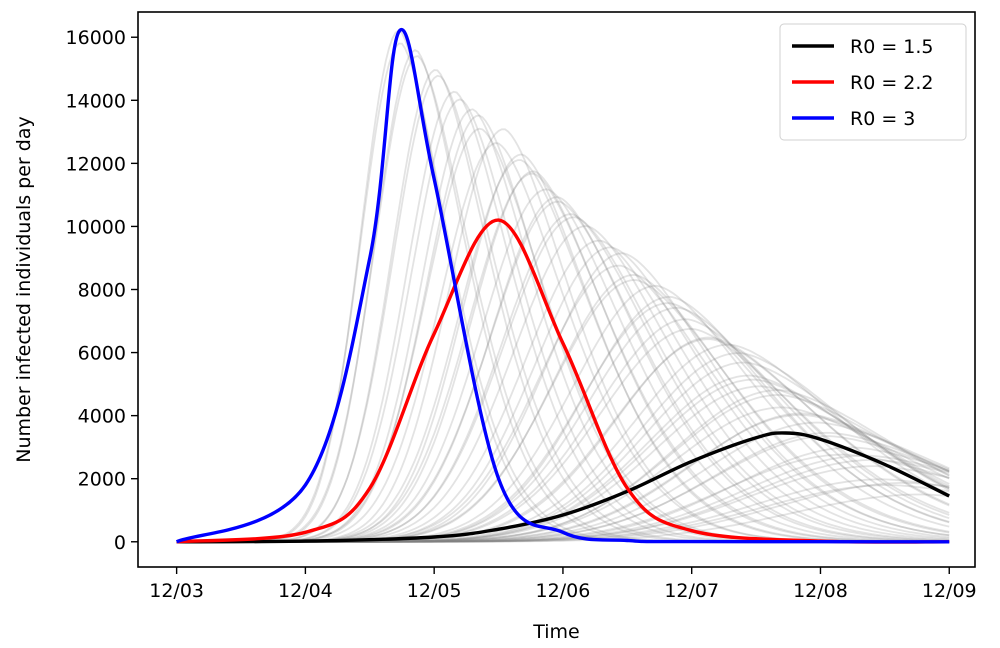 Image resolution: width=1000 pixels, height=648 pixels. Describe the element at coordinates (102, 417) in the screenshot. I see `y-tick-label: 4000` at that location.